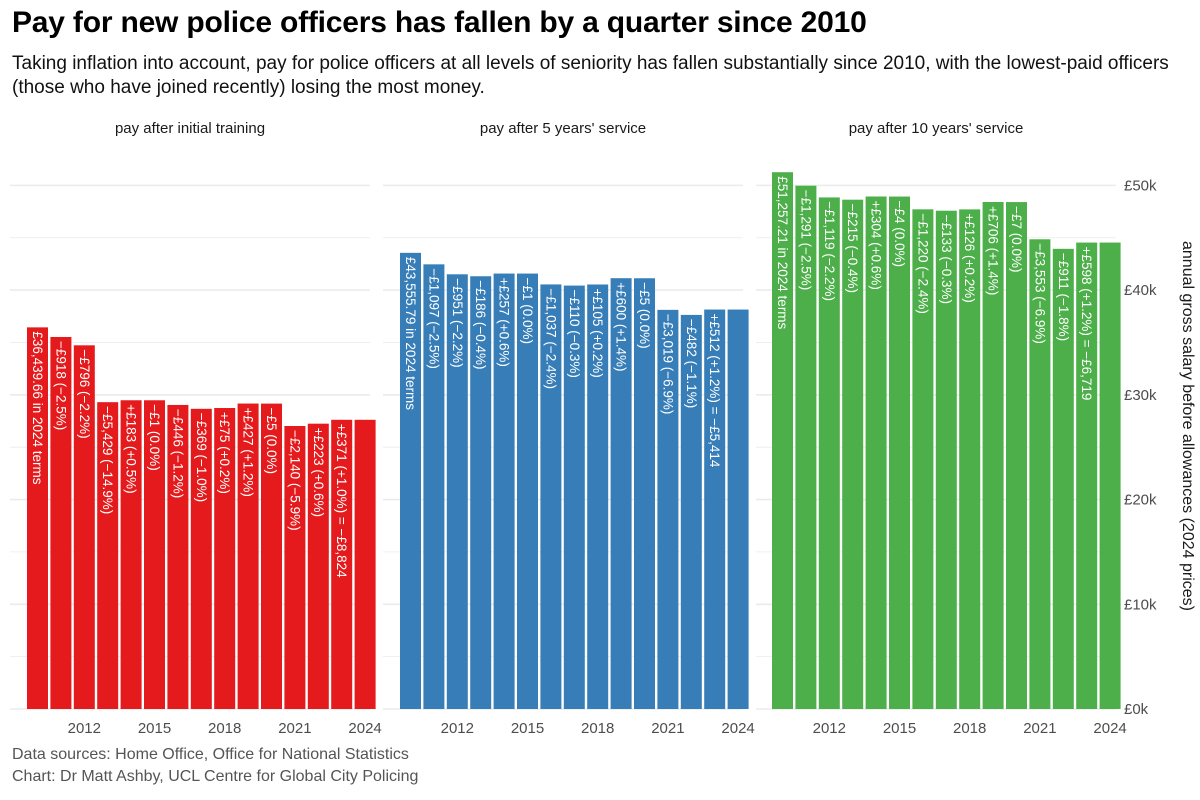 This screenshot has width=1200, height=800. What do you see at coordinates (946, 259) in the screenshot?
I see `bar-label: −£133 (−0.3%)` at bounding box center [946, 259].